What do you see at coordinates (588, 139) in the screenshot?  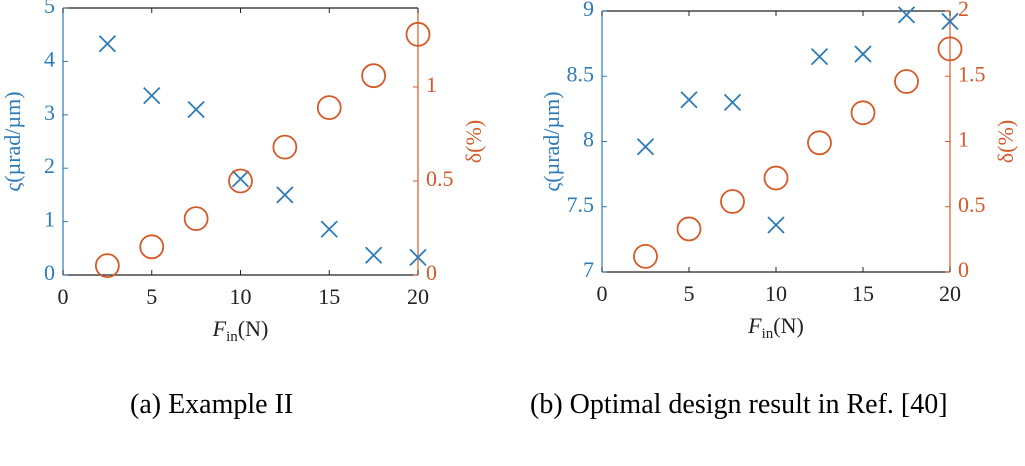 I see `y-tick-label: 8` at bounding box center [588, 139].